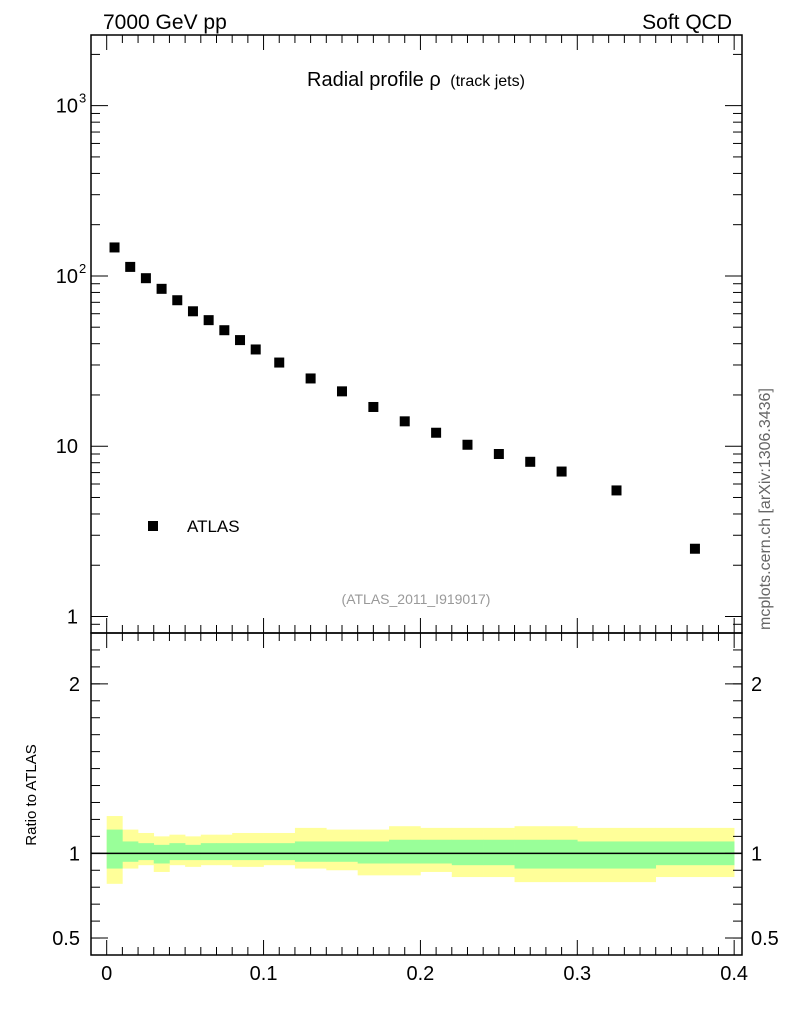 This screenshot has width=786, height=1024. I want to click on reference-label: (ATLAS_2011_I919017), so click(416, 599).